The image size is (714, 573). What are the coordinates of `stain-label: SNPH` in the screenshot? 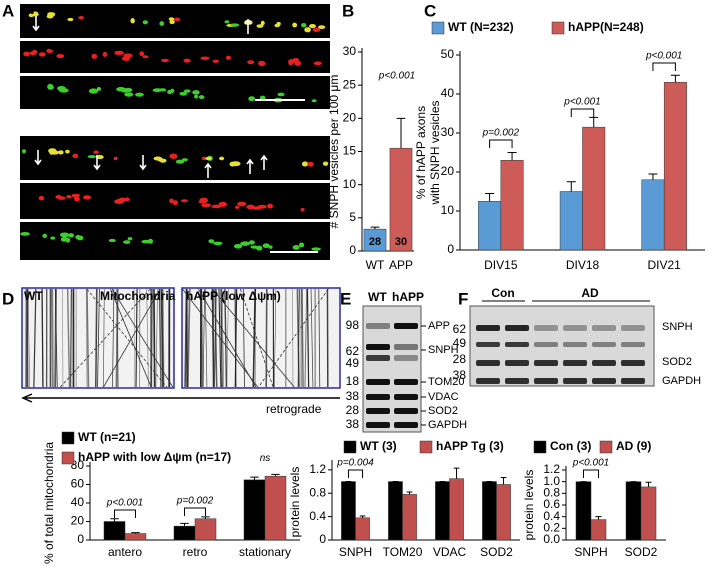 It's located at (190, 142).